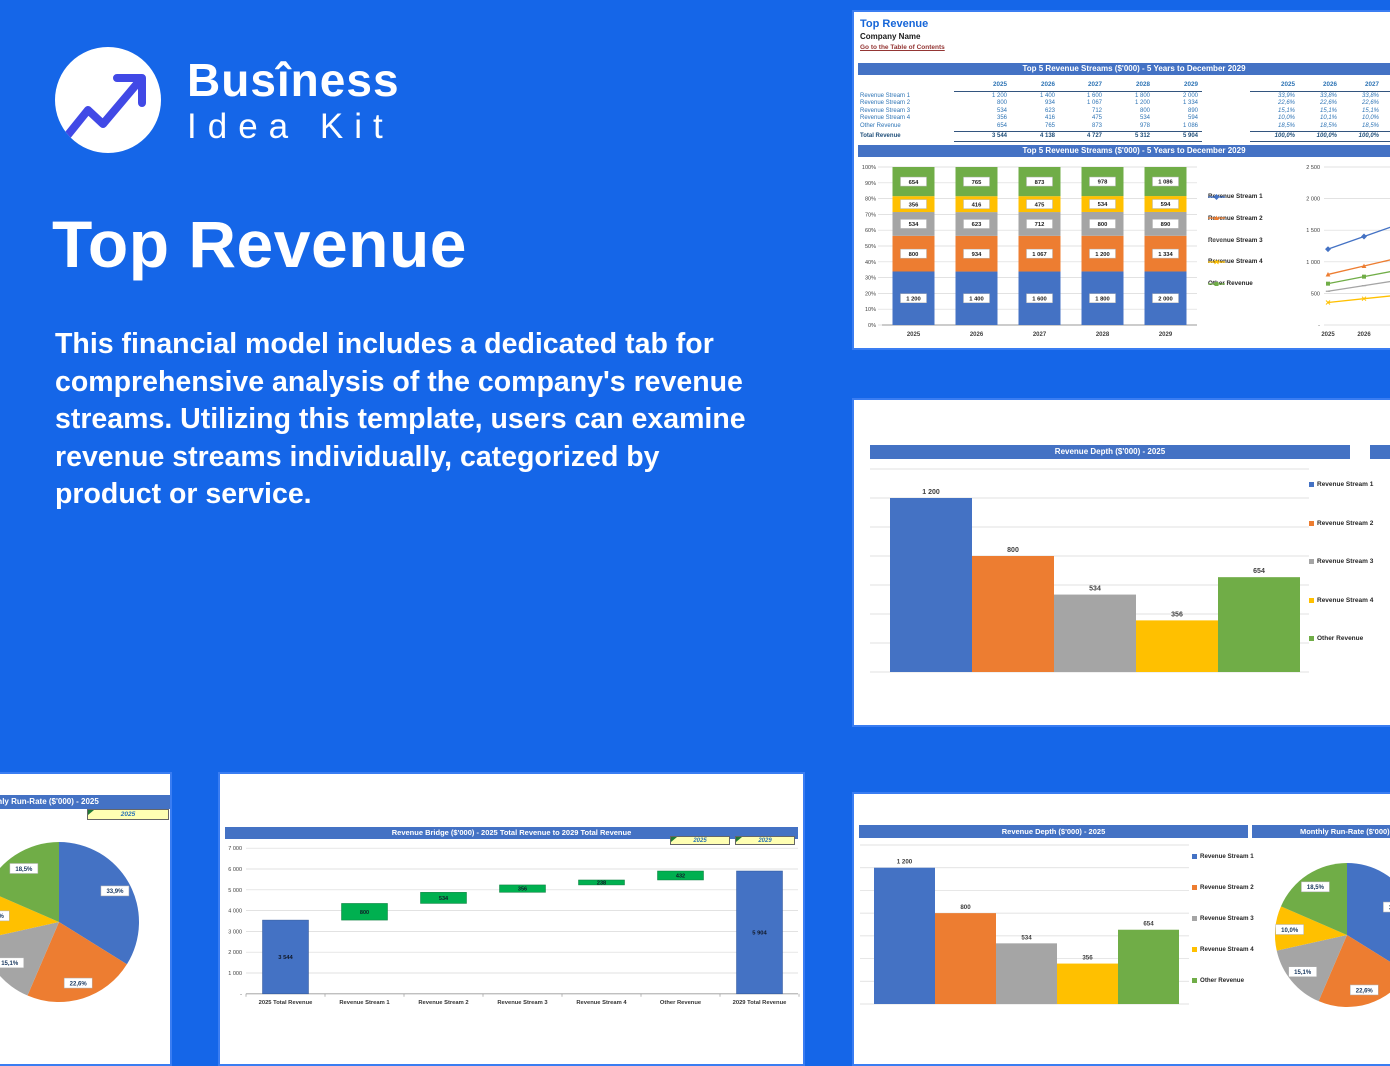 This screenshot has height=1066, width=1390. I want to click on data-label: 356, so click(522, 890).